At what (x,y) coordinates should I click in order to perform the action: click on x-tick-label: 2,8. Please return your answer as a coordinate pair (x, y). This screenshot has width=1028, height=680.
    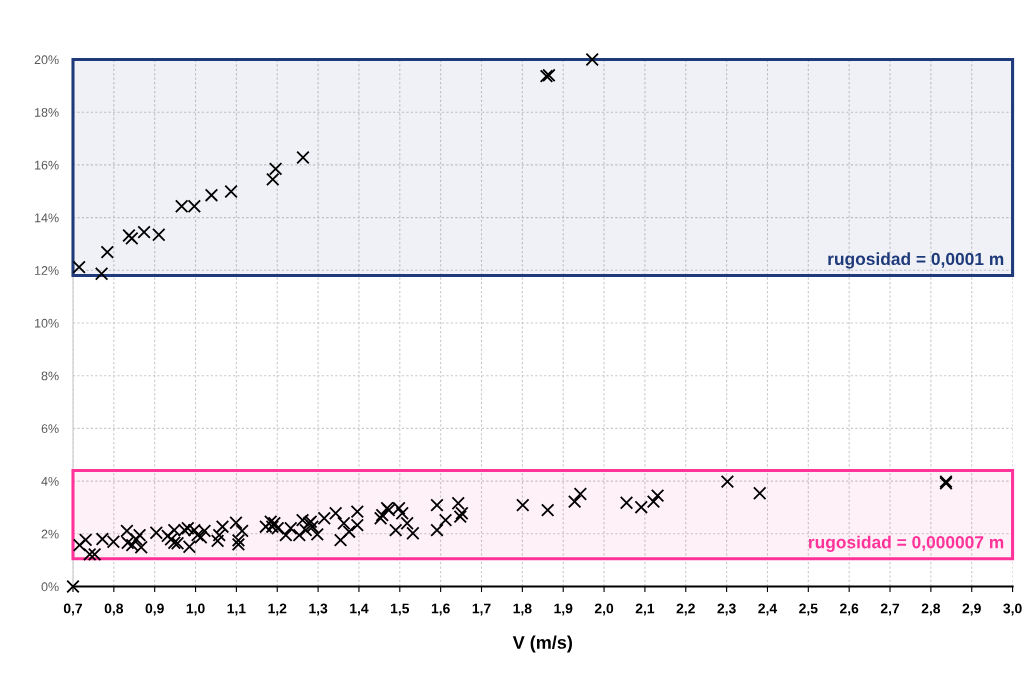
    Looking at the image, I should click on (931, 609).